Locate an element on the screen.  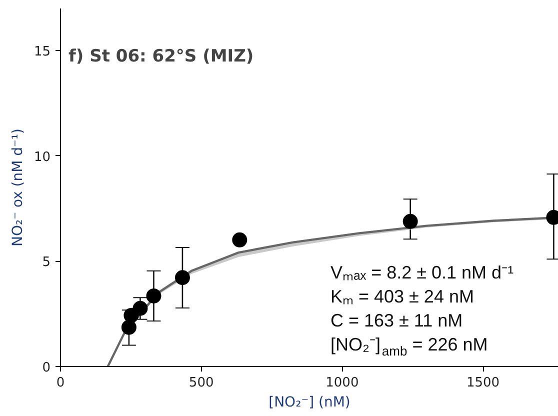
y-tick-label: 10 is located at coordinates (42, 157).